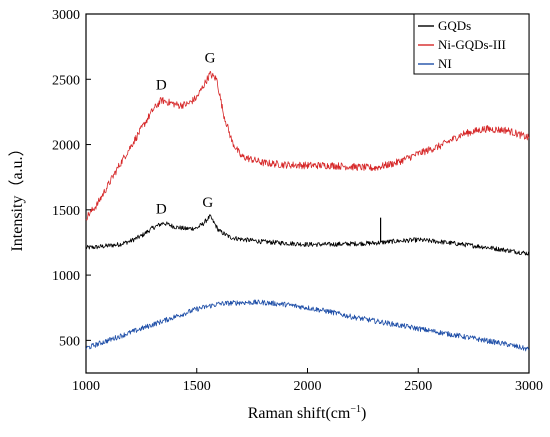 The height and width of the screenshot is (437, 550). What do you see at coordinates (66, 15) in the screenshot?
I see `y-tick-label: 3000` at bounding box center [66, 15].